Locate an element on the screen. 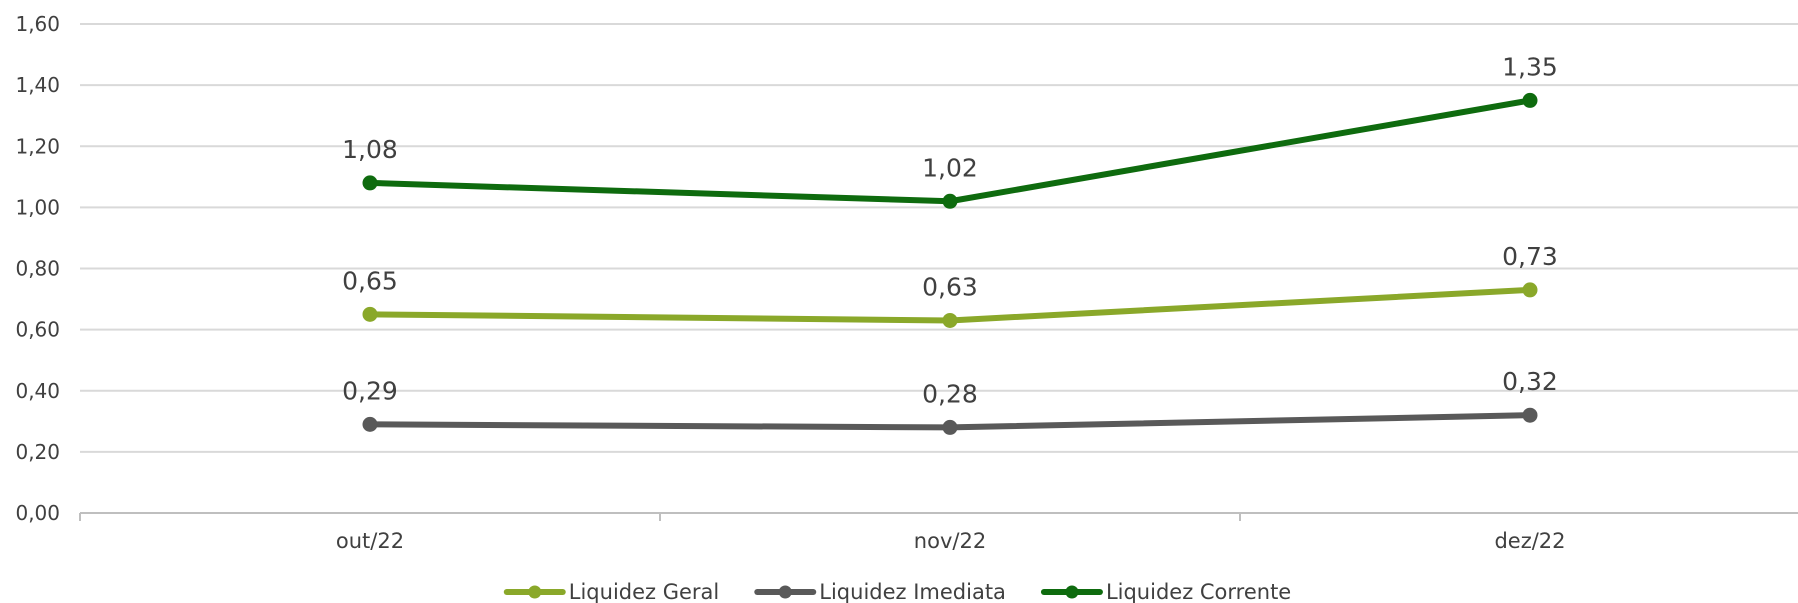 The height and width of the screenshot is (603, 1798). y-tick-label: 1,40 is located at coordinates (37, 85).